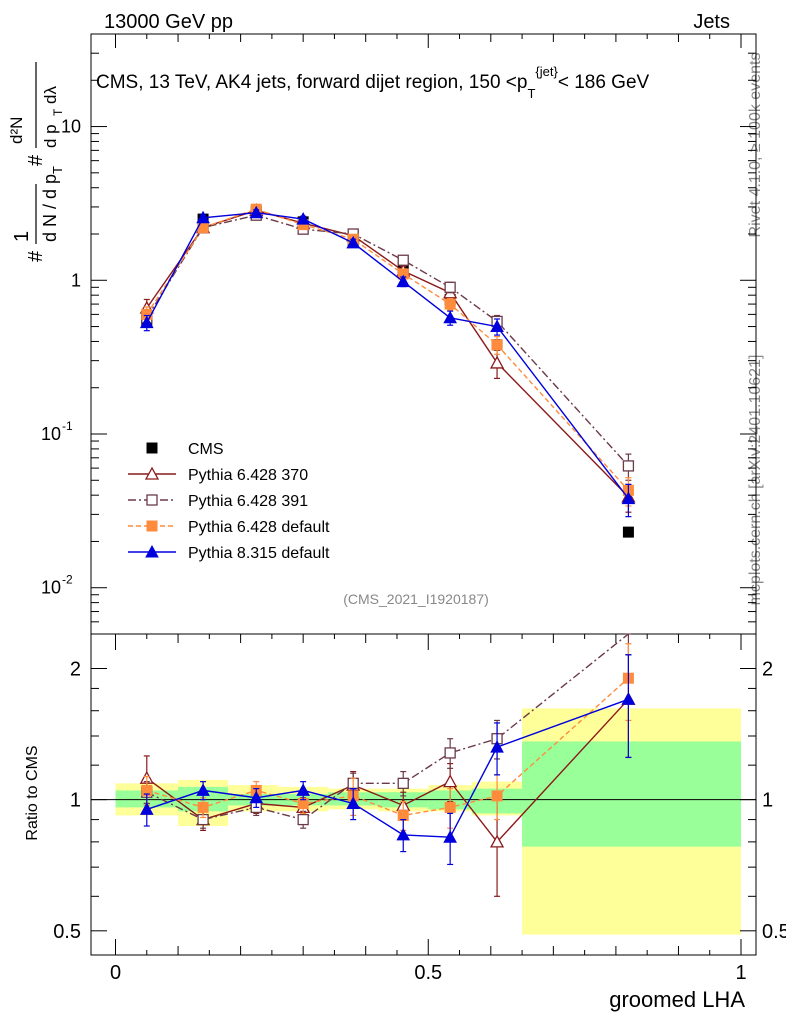 Image resolution: width=786 pixels, height=1024 pixels. Describe the element at coordinates (677, 999) in the screenshot. I see `x-axis-label: groomed LHA` at that location.